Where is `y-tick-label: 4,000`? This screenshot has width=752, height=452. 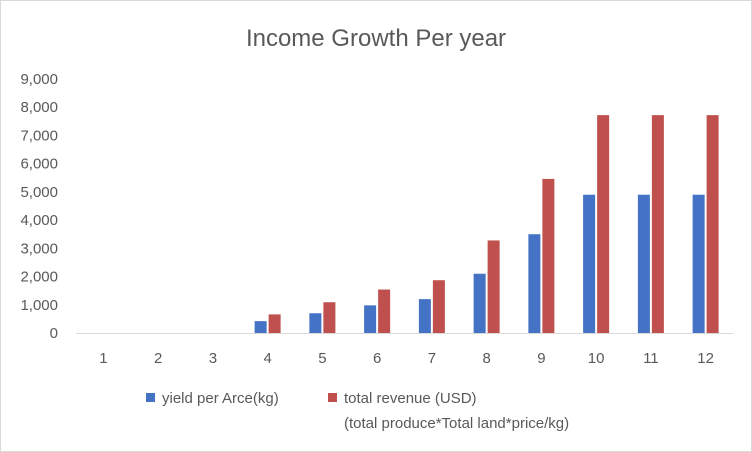
y-tick-label: 4,000 is located at coordinates (39, 220).